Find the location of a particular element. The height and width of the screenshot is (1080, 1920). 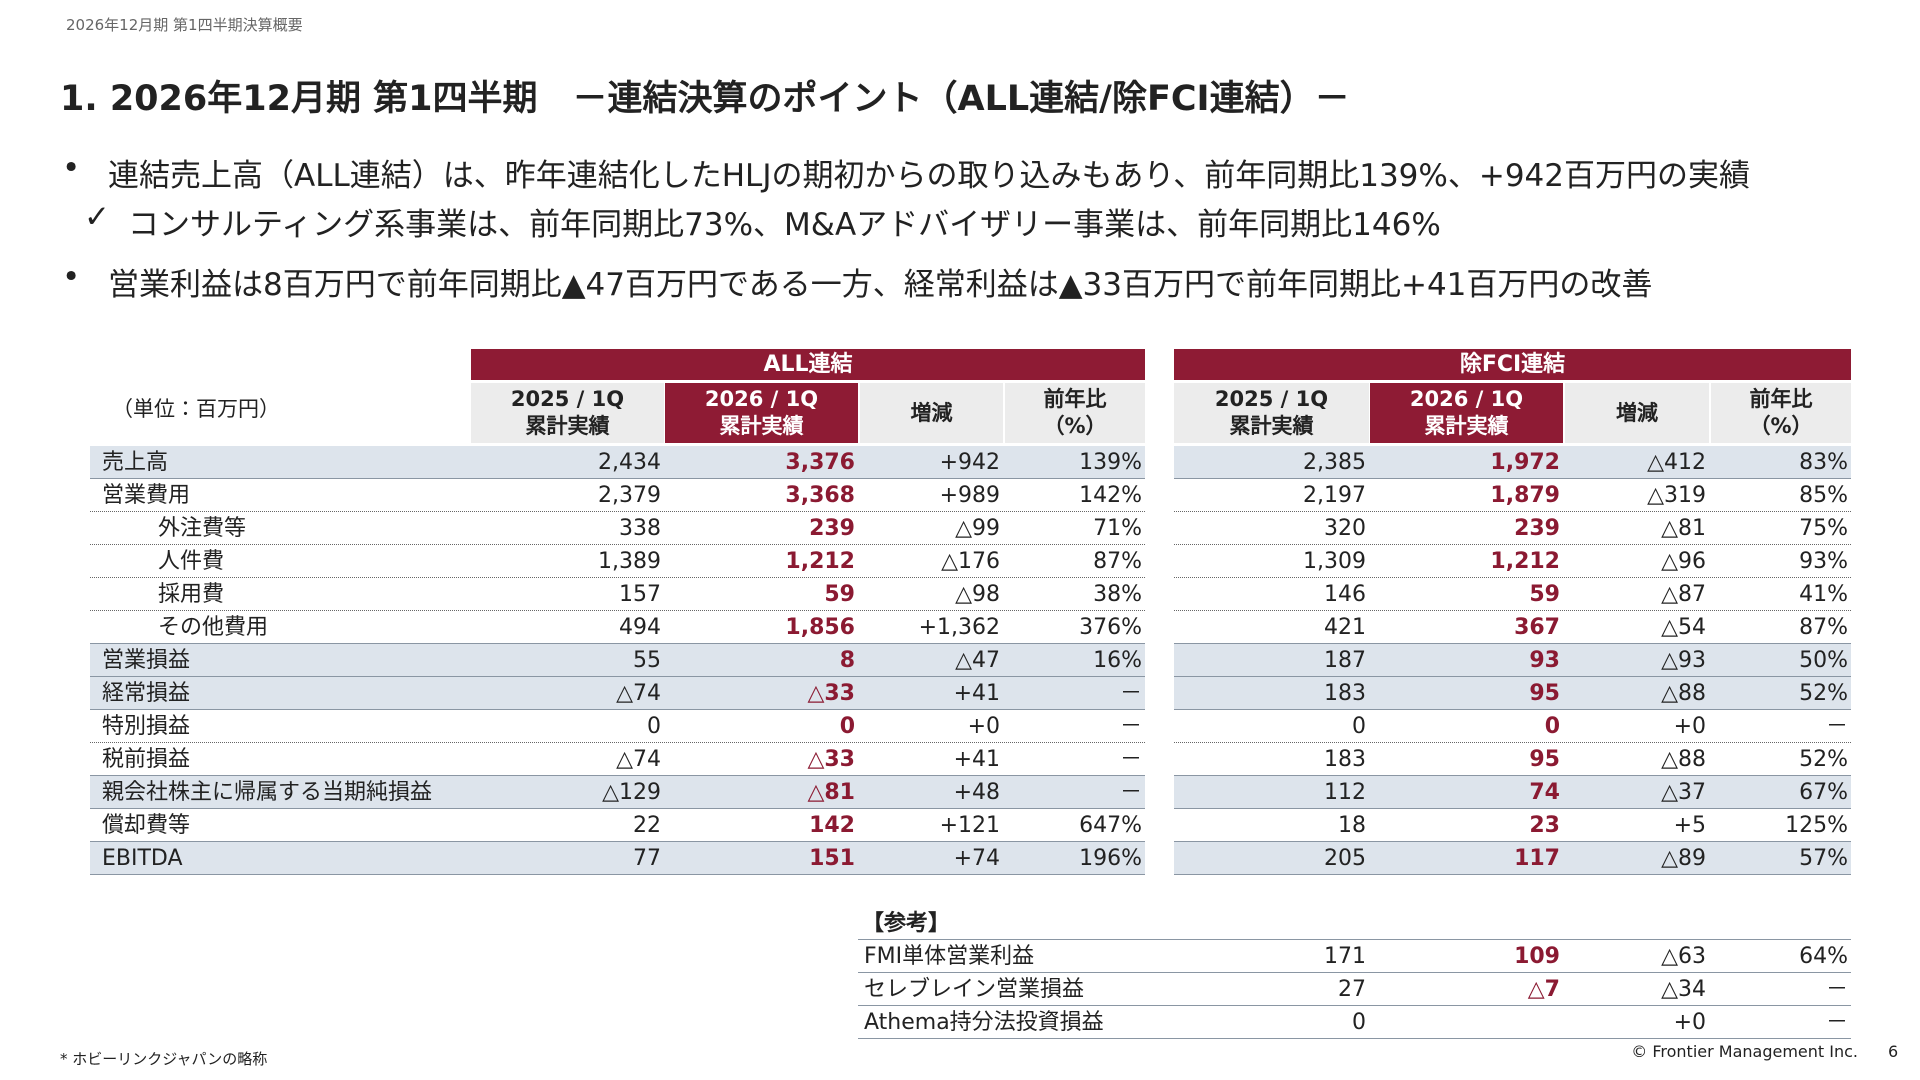

page-number: 6 is located at coordinates (1893, 1051).